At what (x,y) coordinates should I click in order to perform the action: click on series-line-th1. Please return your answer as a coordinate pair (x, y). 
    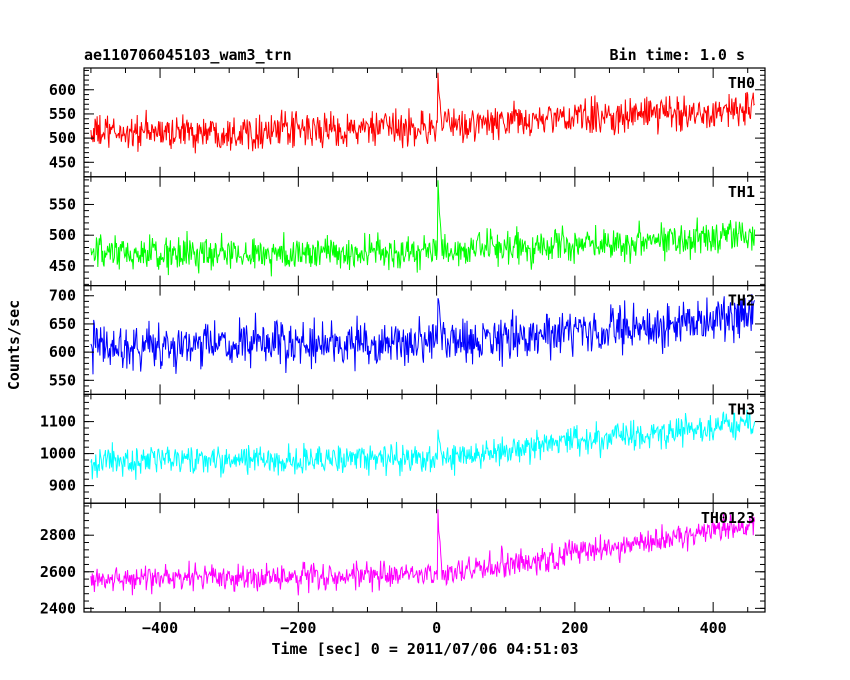
    Looking at the image, I should click on (423, 228).